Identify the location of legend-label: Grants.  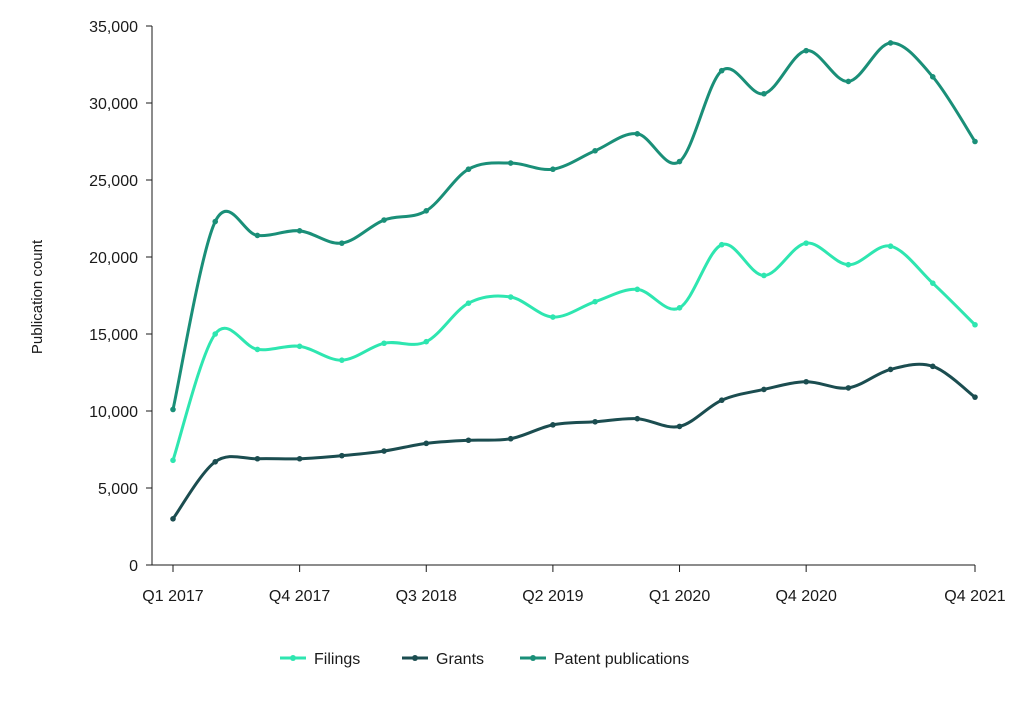
(460, 659).